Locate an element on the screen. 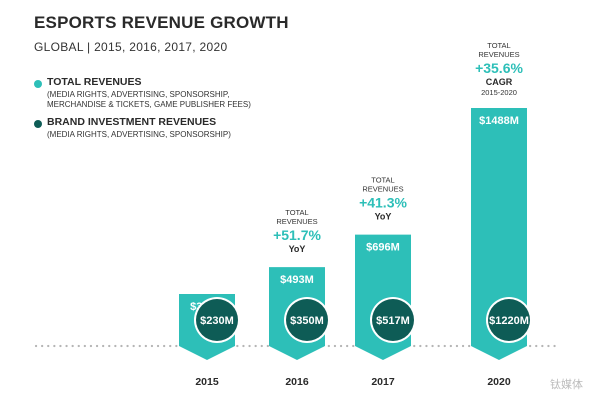 Image resolution: width=593 pixels, height=412 pixels. total-revenue-label-2016: $493M is located at coordinates (297, 280).